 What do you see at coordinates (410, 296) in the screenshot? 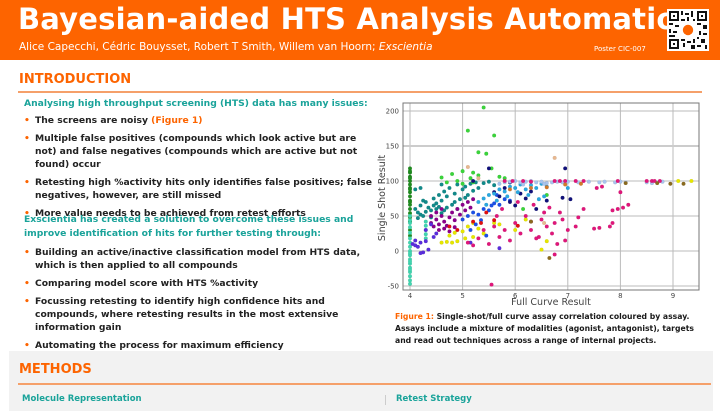
I see `svg-text: 4` at bounding box center [410, 296].